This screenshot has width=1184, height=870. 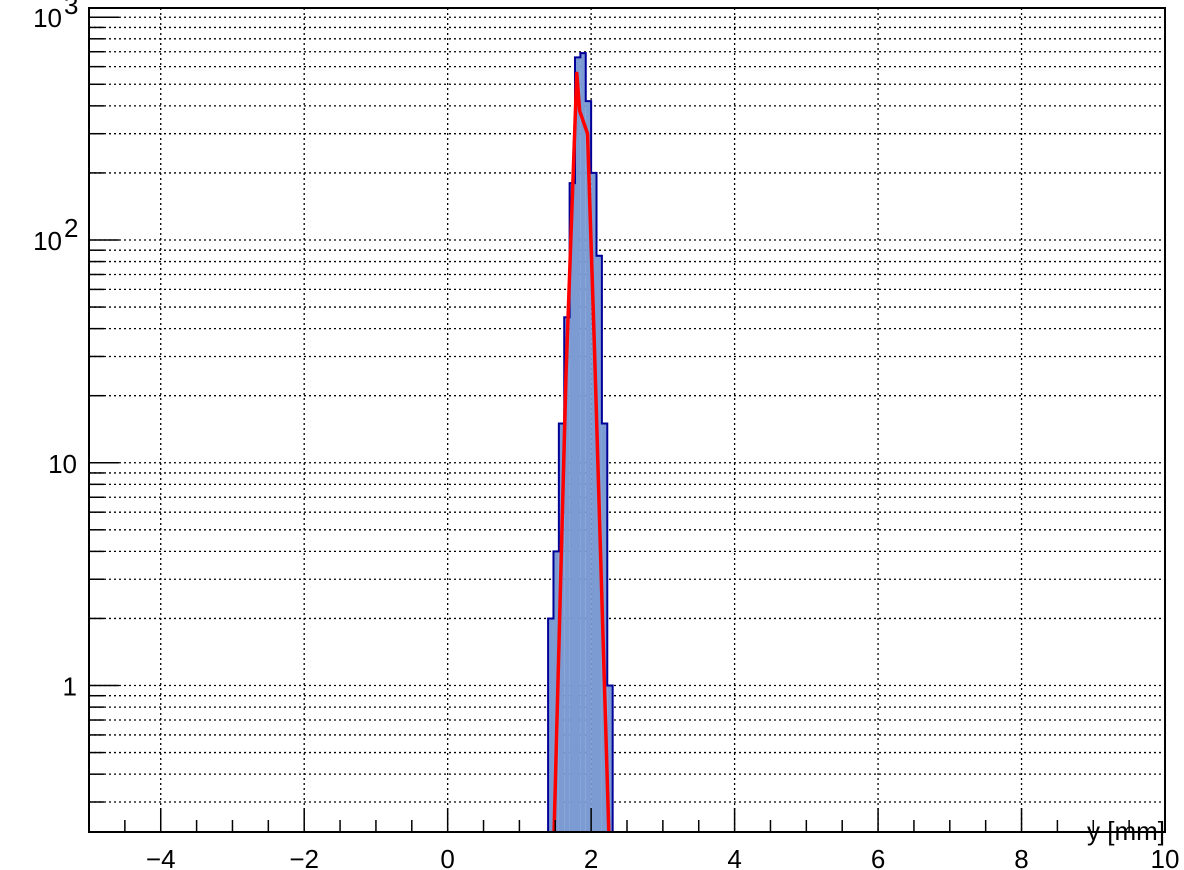 What do you see at coordinates (1165, 857) in the screenshot?
I see `x-tick-label: 10` at bounding box center [1165, 857].